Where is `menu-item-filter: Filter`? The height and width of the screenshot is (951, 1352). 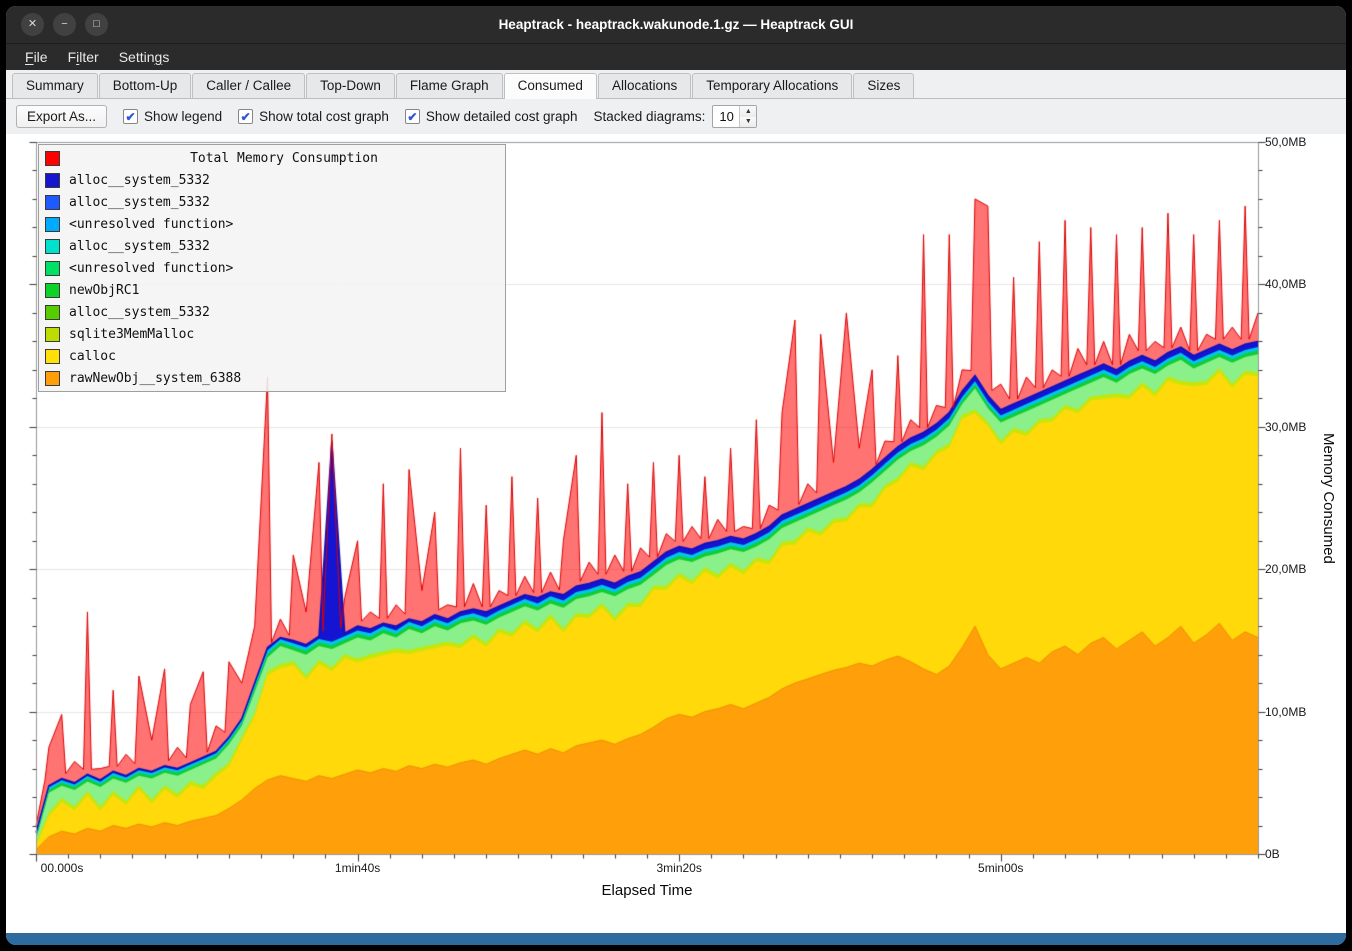
menu-item-filter: Filter is located at coordinates (83, 57).